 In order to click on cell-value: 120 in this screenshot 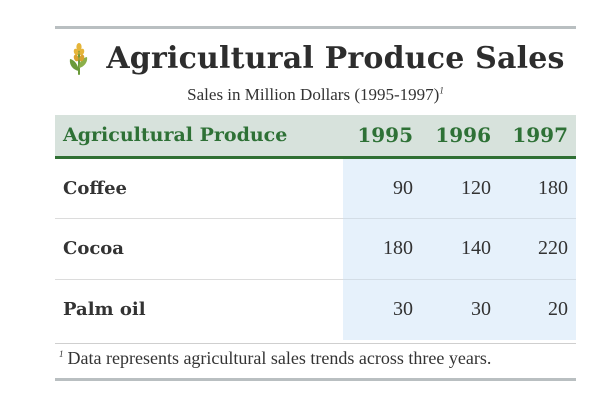, I will do `click(460, 187)`.